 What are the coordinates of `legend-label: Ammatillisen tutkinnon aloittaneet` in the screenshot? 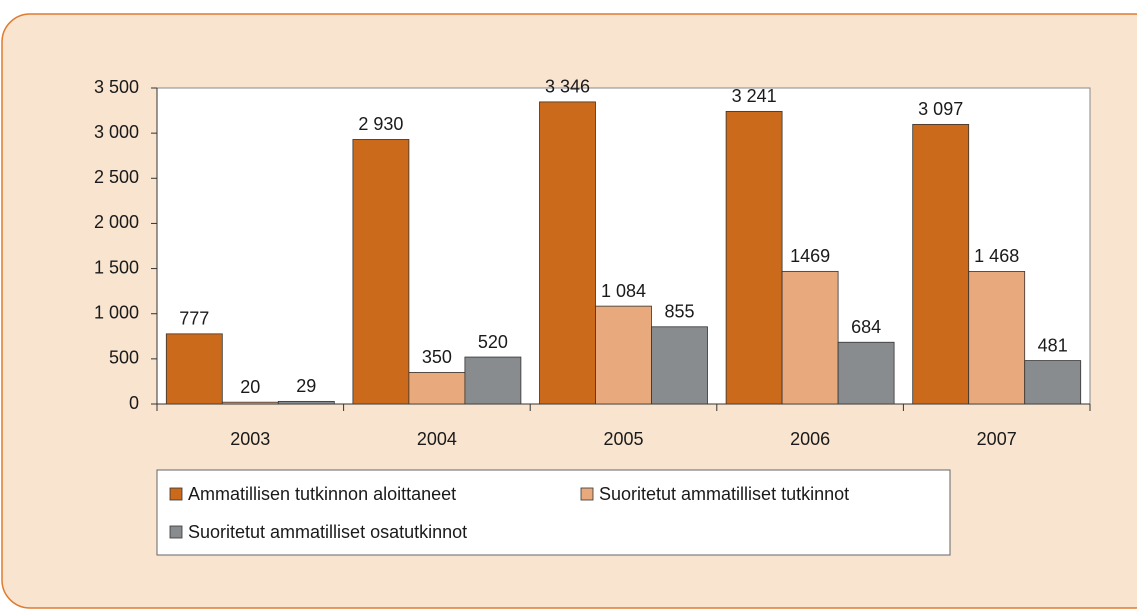 It's located at (322, 494).